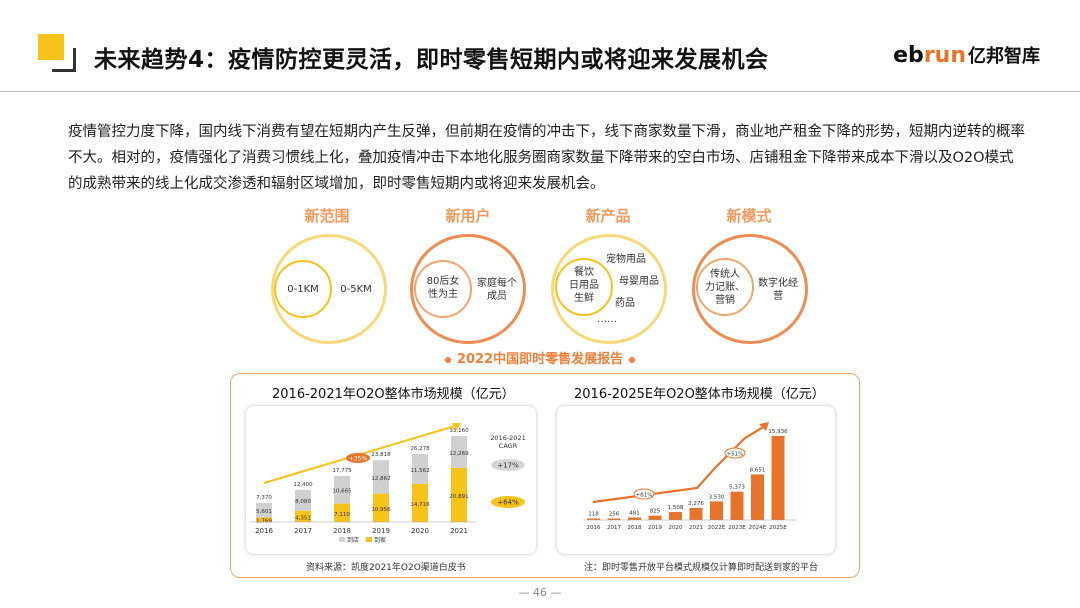  Describe the element at coordinates (540, 357) in the screenshot. I see `report-title: 2022中国即时零售发展报告` at that location.